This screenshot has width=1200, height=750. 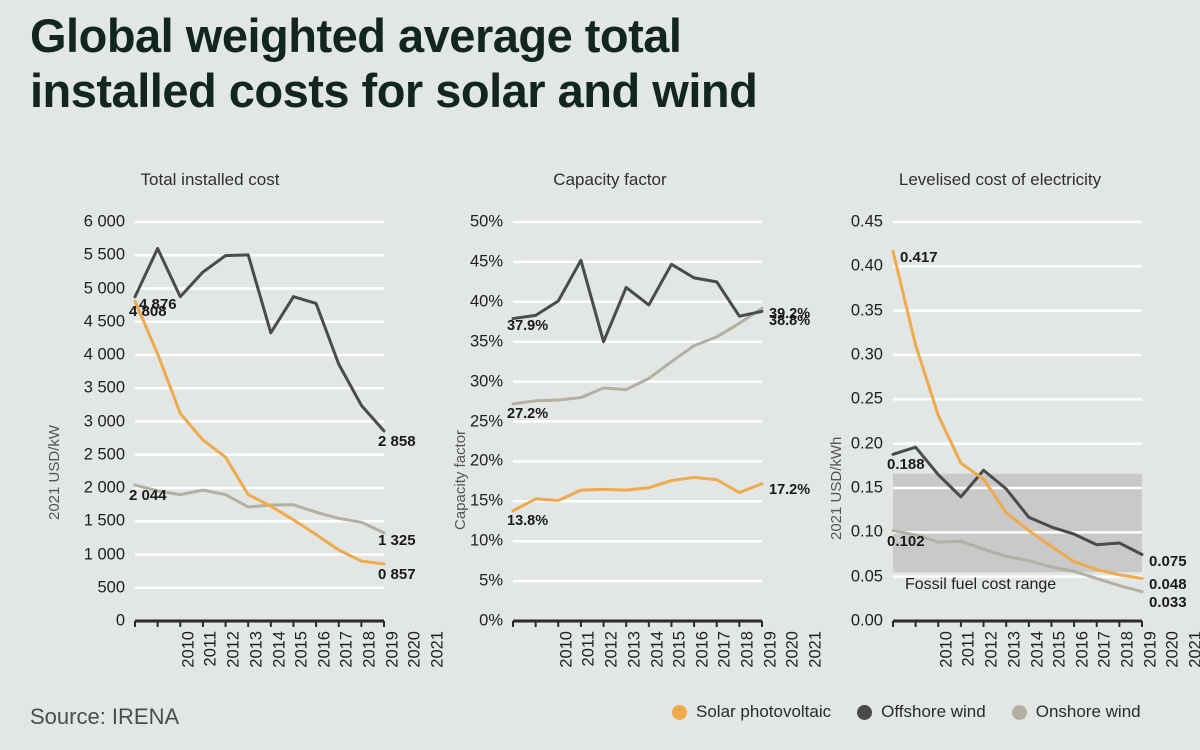 I want to click on data-label: 2 858, so click(x=397, y=441).